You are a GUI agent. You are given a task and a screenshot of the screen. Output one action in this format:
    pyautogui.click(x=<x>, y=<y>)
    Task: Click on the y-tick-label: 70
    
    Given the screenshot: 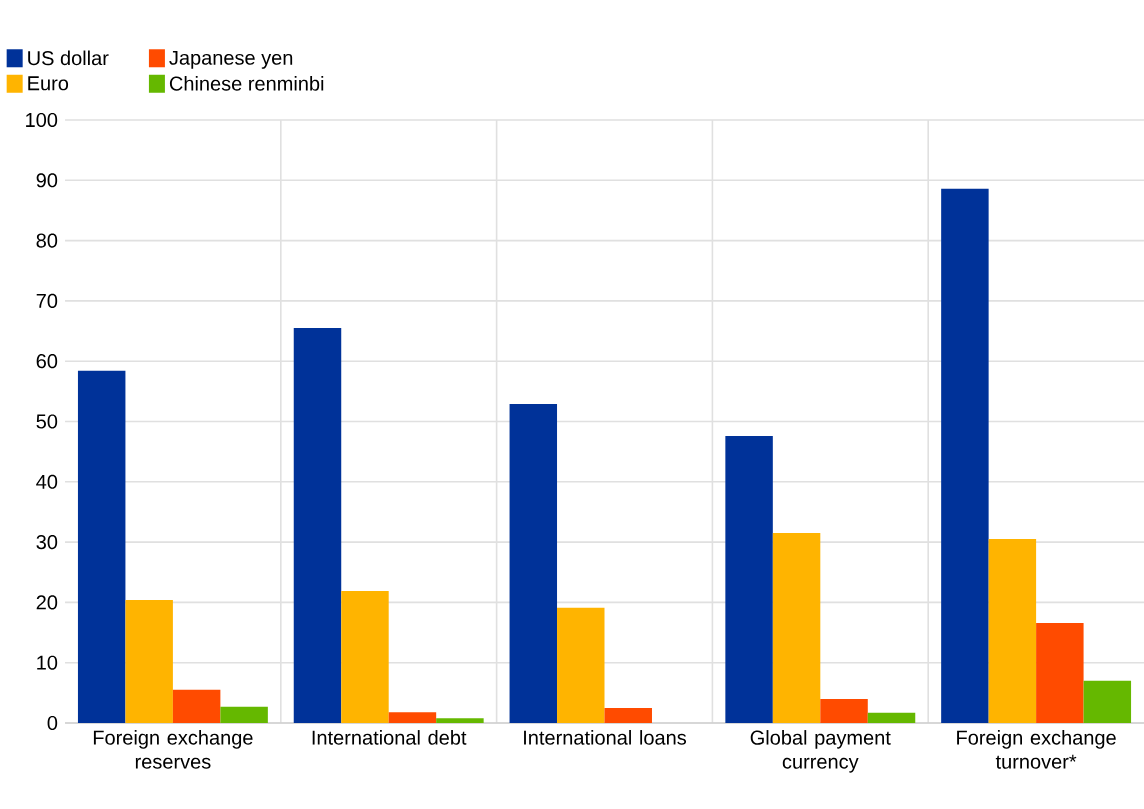 What is the action you would take?
    pyautogui.click(x=47, y=300)
    